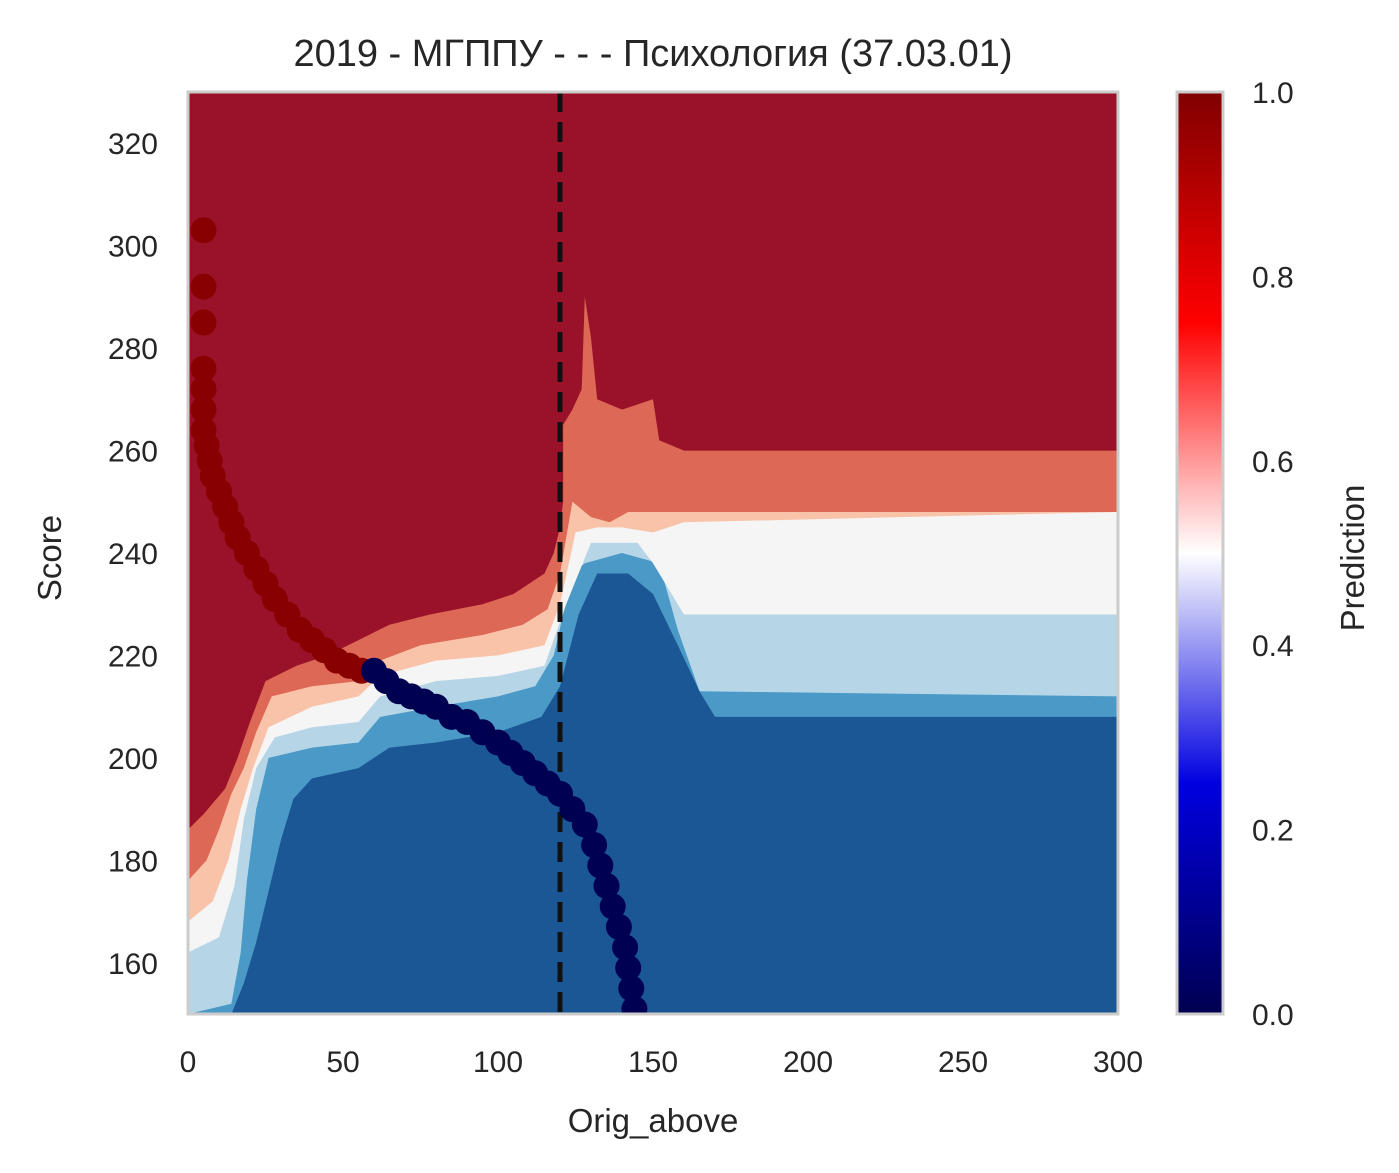 The width and height of the screenshot is (1399, 1173). I want to click on y-axis-label: Score, so click(49, 558).